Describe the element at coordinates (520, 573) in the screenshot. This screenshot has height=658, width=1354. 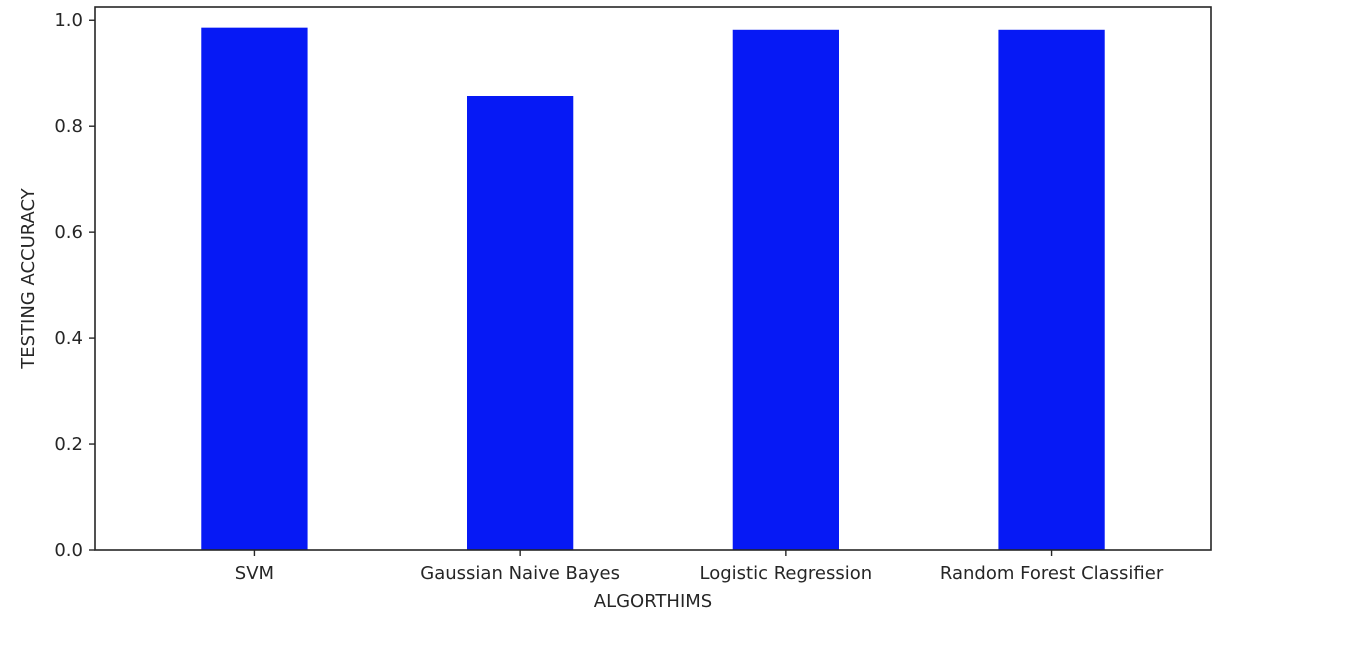
I see `x-tick-label: Gaussian Naive Bayes` at that location.